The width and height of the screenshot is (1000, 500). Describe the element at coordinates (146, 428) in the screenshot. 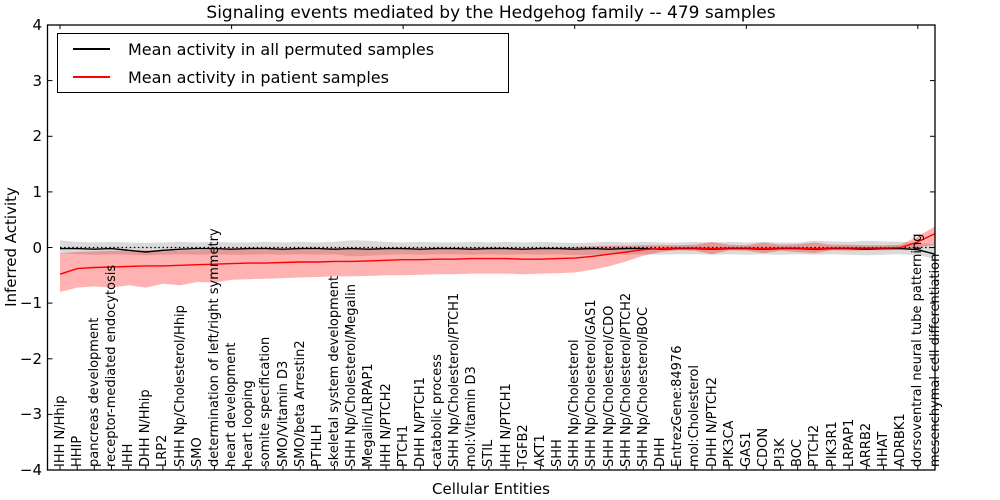

I see `x-tick-label: DHH N/Hhip` at that location.